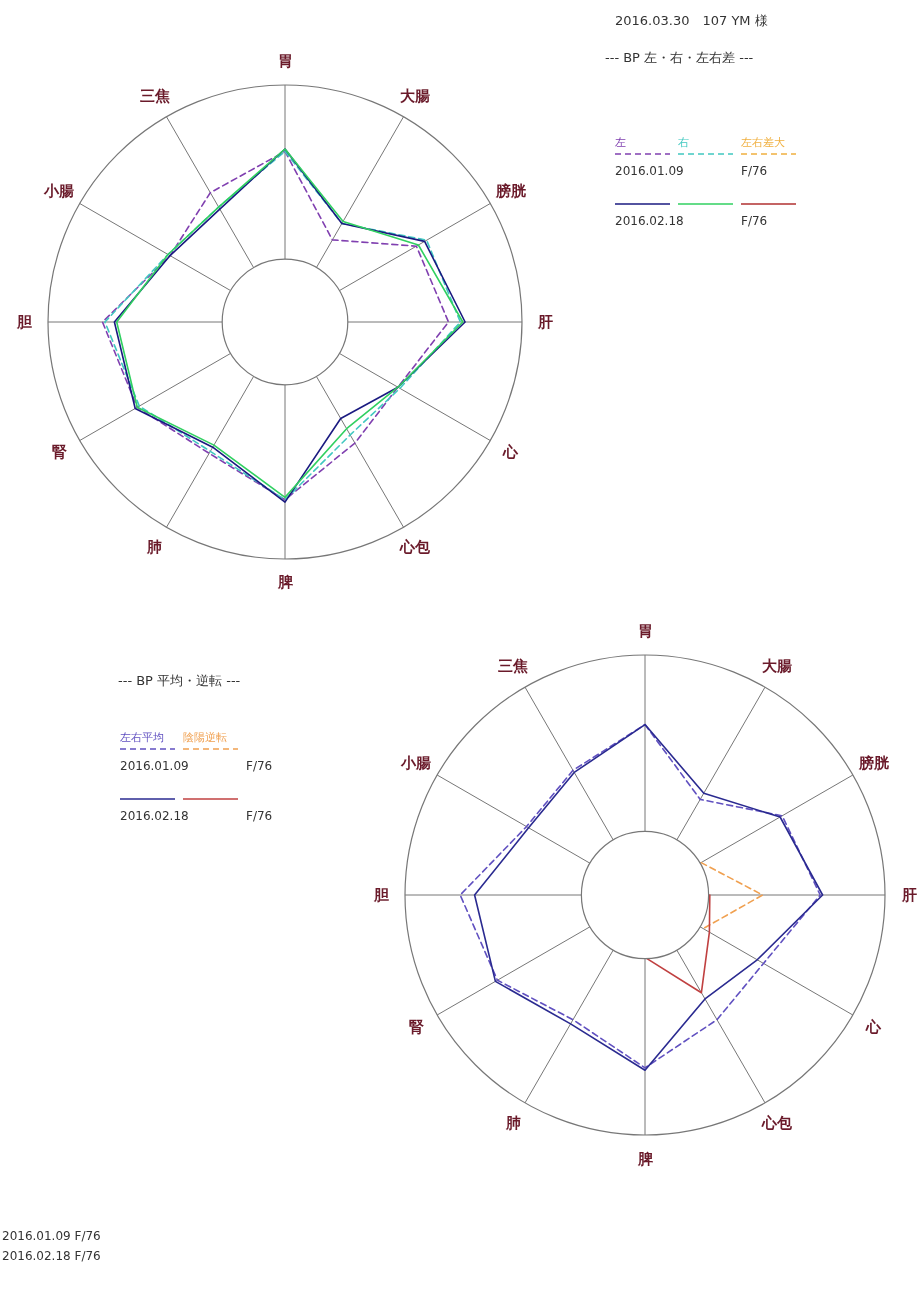 This screenshot has height=1300, width=919. I want to click on text: 2016.02.18 F/76, so click(51, 1256).